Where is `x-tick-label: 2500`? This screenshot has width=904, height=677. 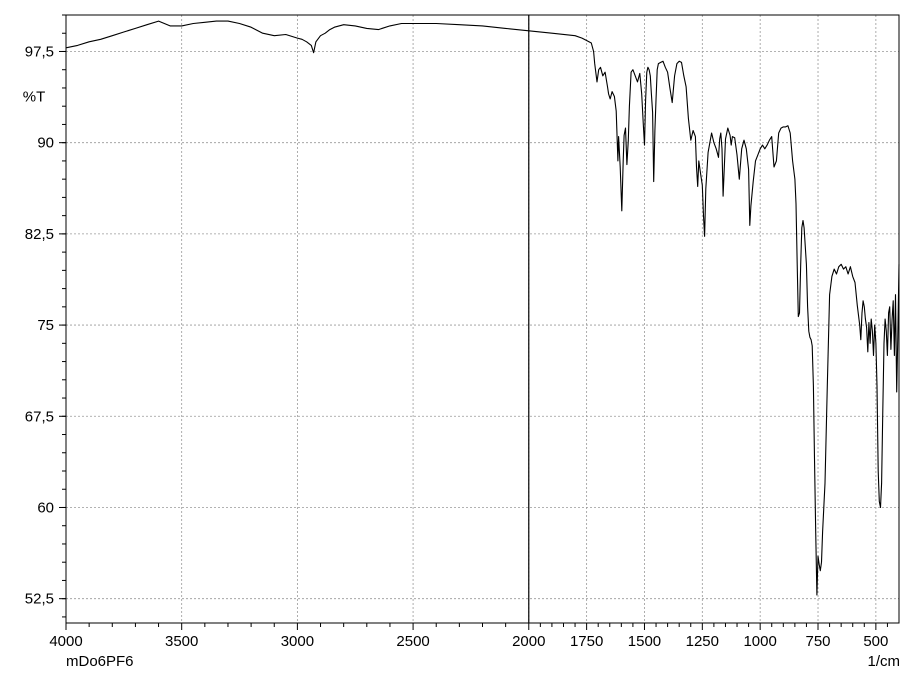
x-tick-label: 2500 is located at coordinates (412, 641).